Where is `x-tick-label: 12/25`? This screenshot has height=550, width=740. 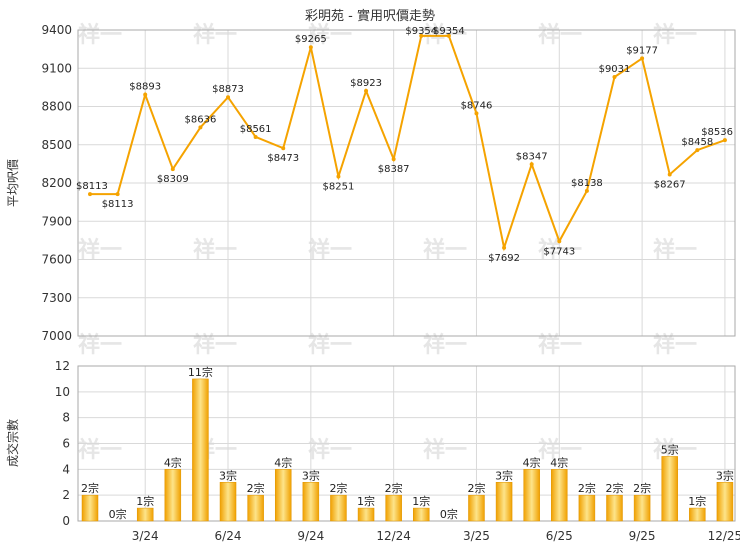 x-tick-label: 12/25 is located at coordinates (724, 536).